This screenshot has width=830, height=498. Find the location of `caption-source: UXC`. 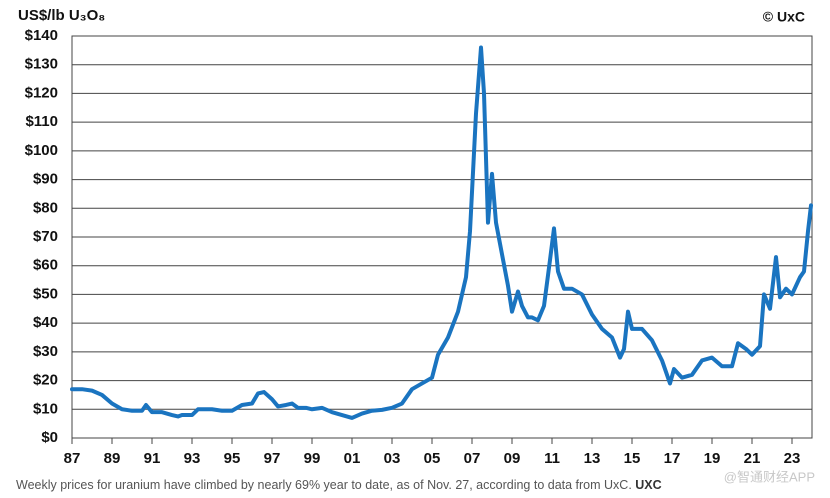

caption-source: UXC is located at coordinates (648, 485).